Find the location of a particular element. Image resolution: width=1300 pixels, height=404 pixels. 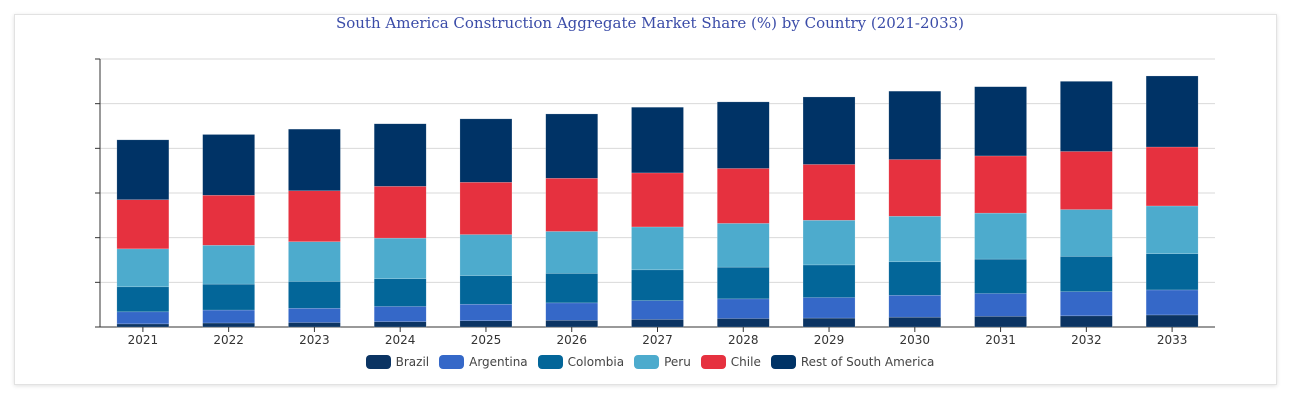

x-tick-label: 2029 is located at coordinates (829, 340).